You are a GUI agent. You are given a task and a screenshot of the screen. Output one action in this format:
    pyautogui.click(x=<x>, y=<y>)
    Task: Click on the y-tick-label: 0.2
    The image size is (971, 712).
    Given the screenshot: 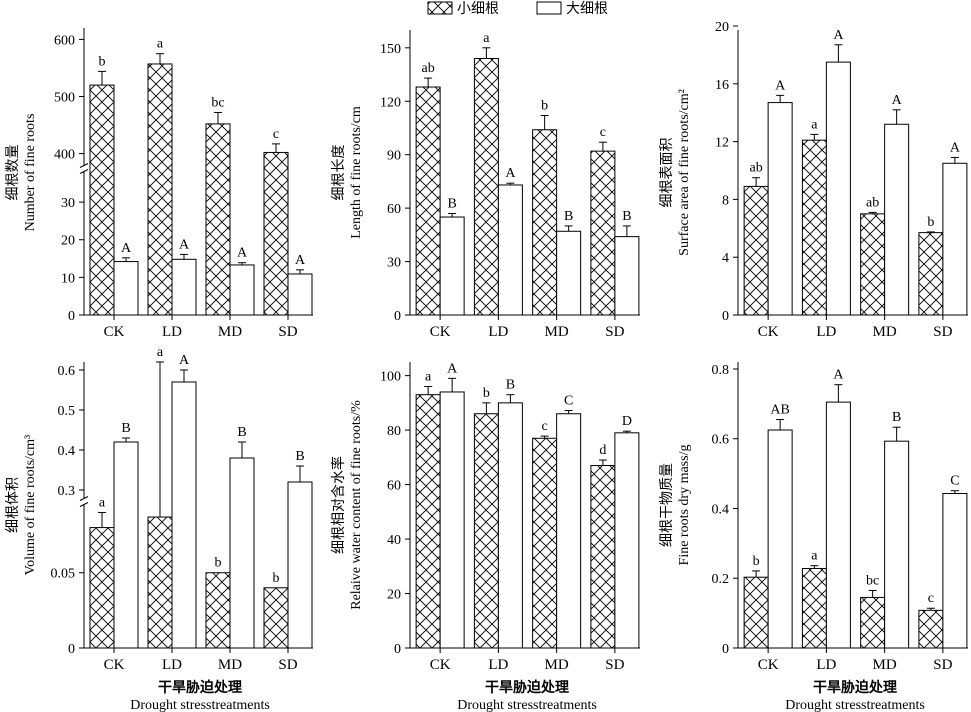 What is the action you would take?
    pyautogui.click(x=721, y=579)
    